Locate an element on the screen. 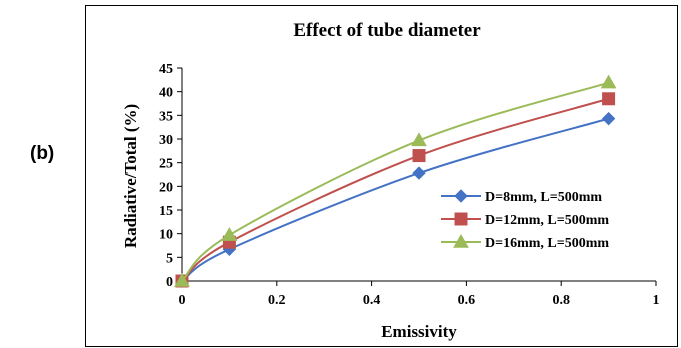 The width and height of the screenshot is (681, 348). x-tick-label: 0.6 is located at coordinates (467, 300).